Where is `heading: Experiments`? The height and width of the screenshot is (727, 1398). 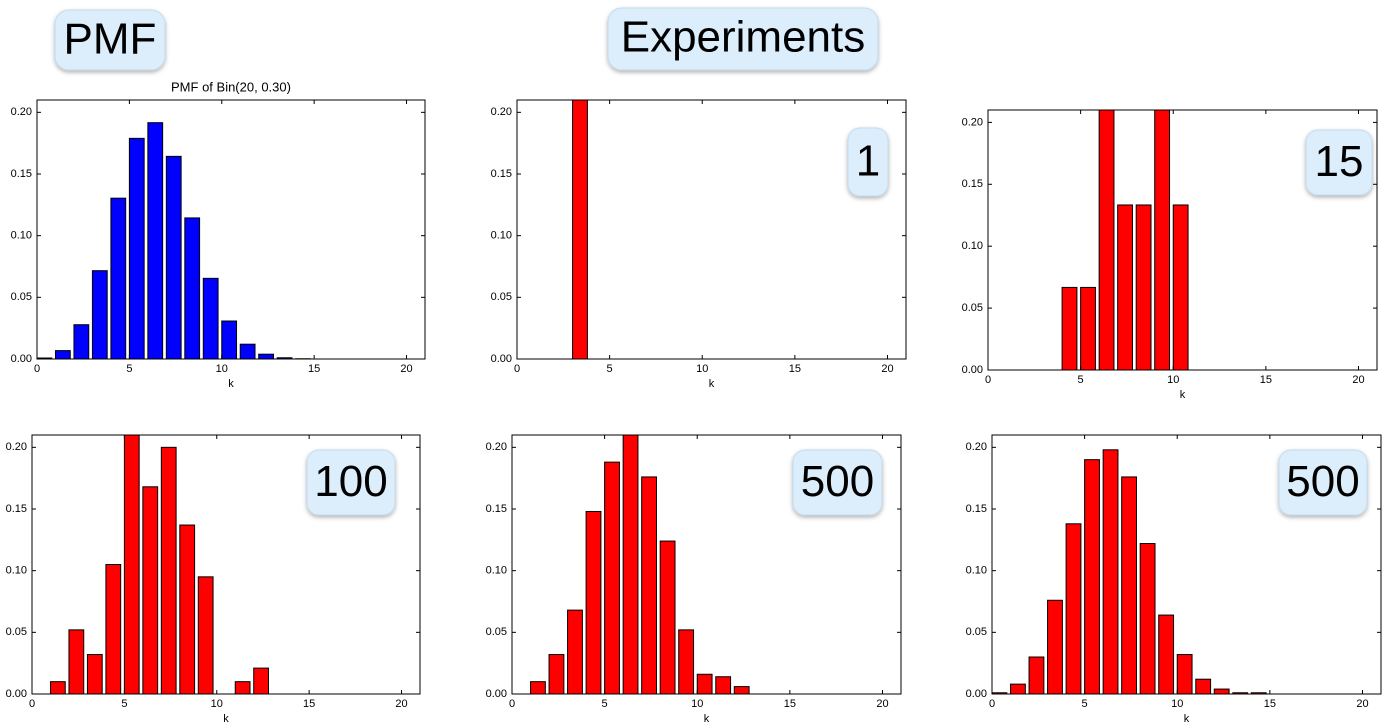 heading: Experiments is located at coordinates (743, 37).